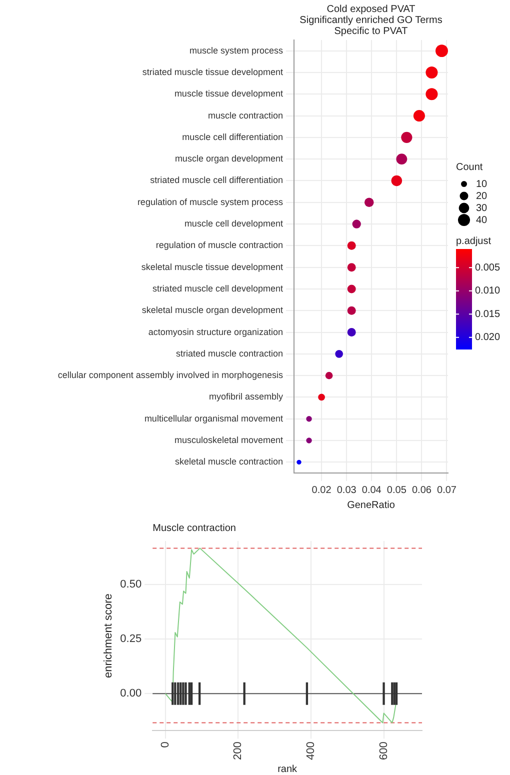 The width and height of the screenshot is (510, 775). I want to click on y-tick-label: cellular component assembly involved in morphogenesis, so click(171, 375).